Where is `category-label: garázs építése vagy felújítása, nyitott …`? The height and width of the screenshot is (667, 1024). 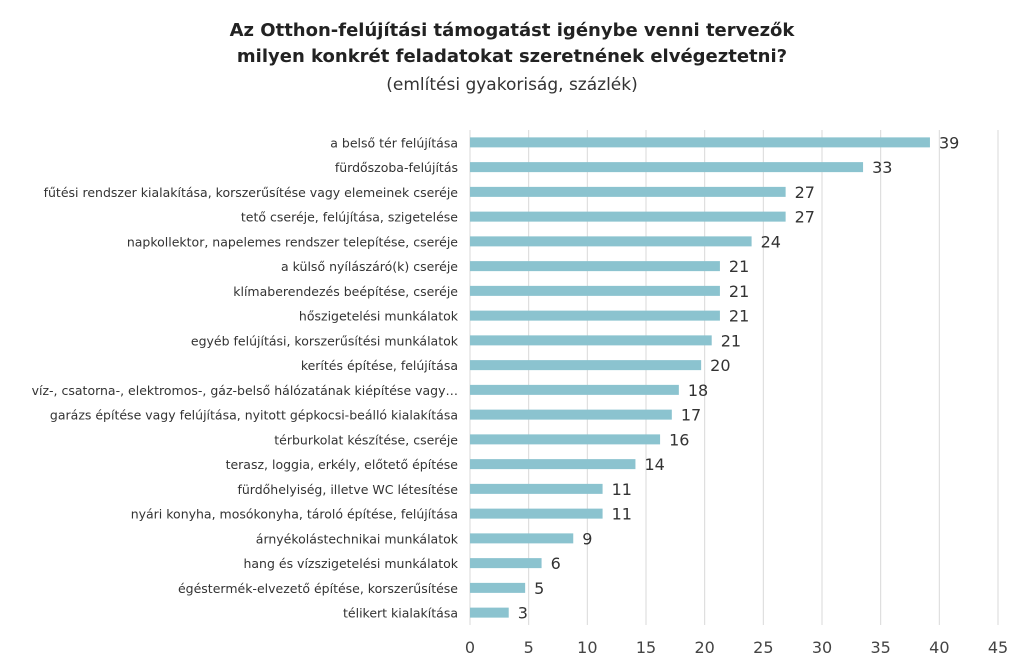 category-label: garázs építése vagy felújítása, nyitott … is located at coordinates (254, 415).